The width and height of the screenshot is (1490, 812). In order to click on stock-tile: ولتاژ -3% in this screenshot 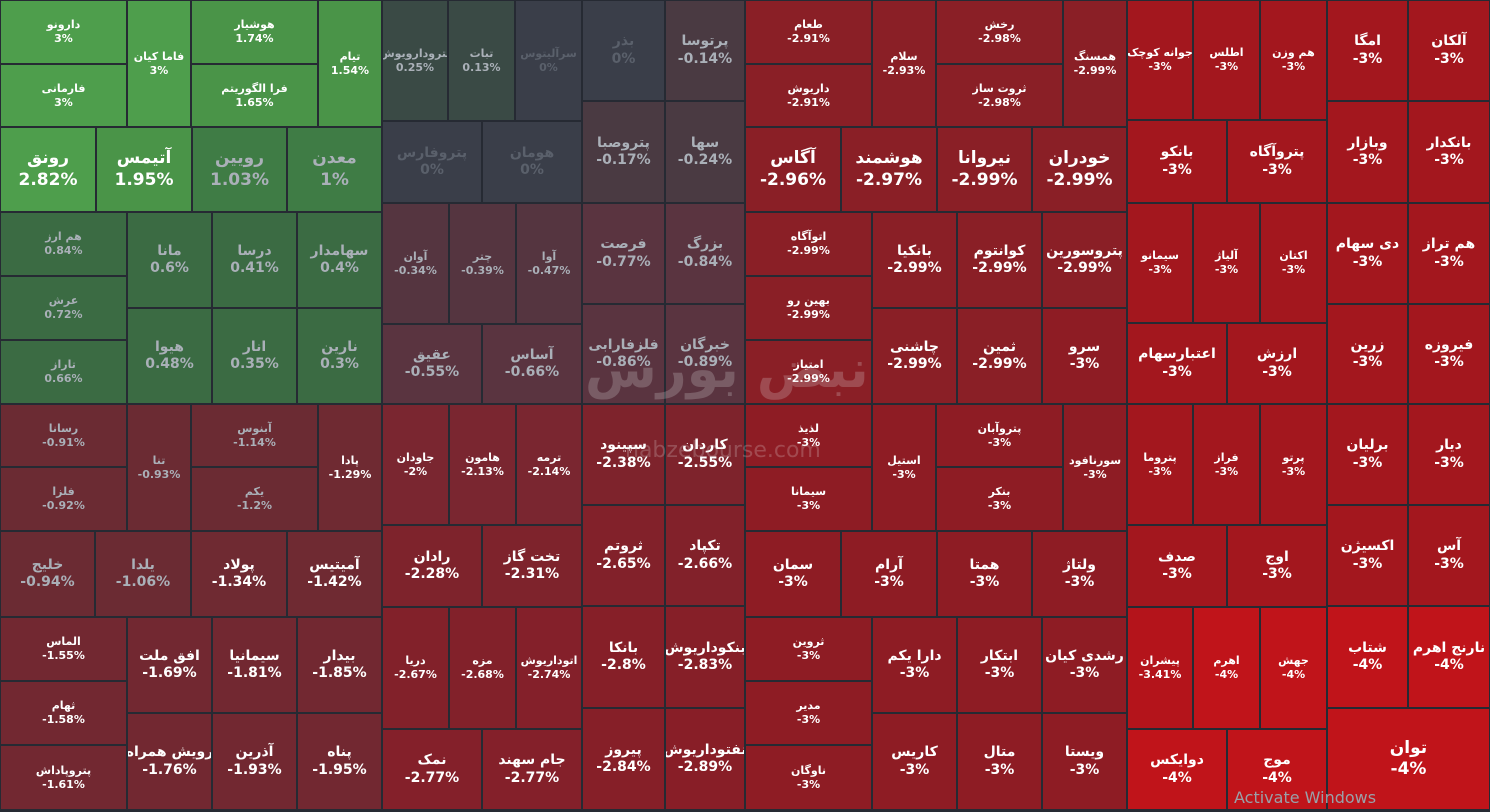, I will do `click(1079, 574)`.